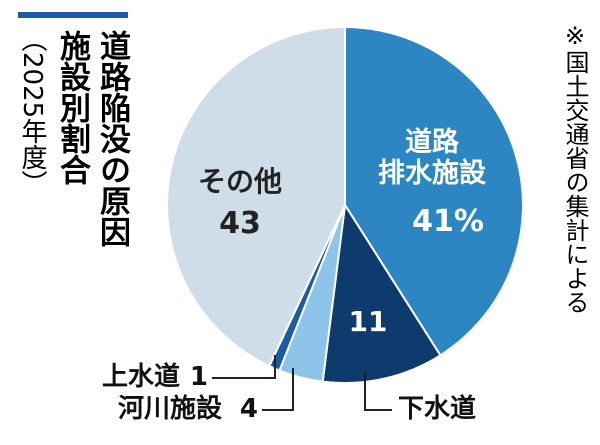 Image resolution: width=600 pixels, height=445 pixels. Describe the element at coordinates (368, 321) in the screenshot. I see `value-label: 11` at that location.